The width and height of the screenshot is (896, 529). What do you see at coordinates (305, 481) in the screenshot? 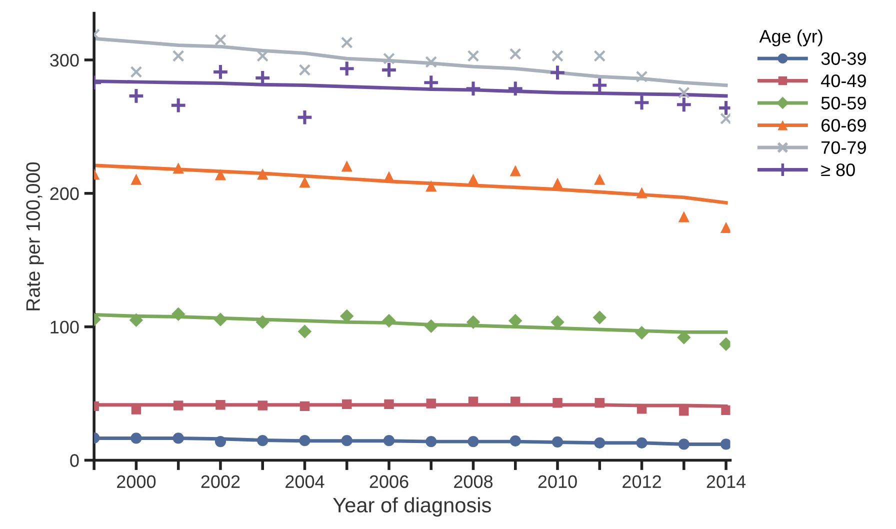
I see `x-tick-label: 2004` at bounding box center [305, 481].